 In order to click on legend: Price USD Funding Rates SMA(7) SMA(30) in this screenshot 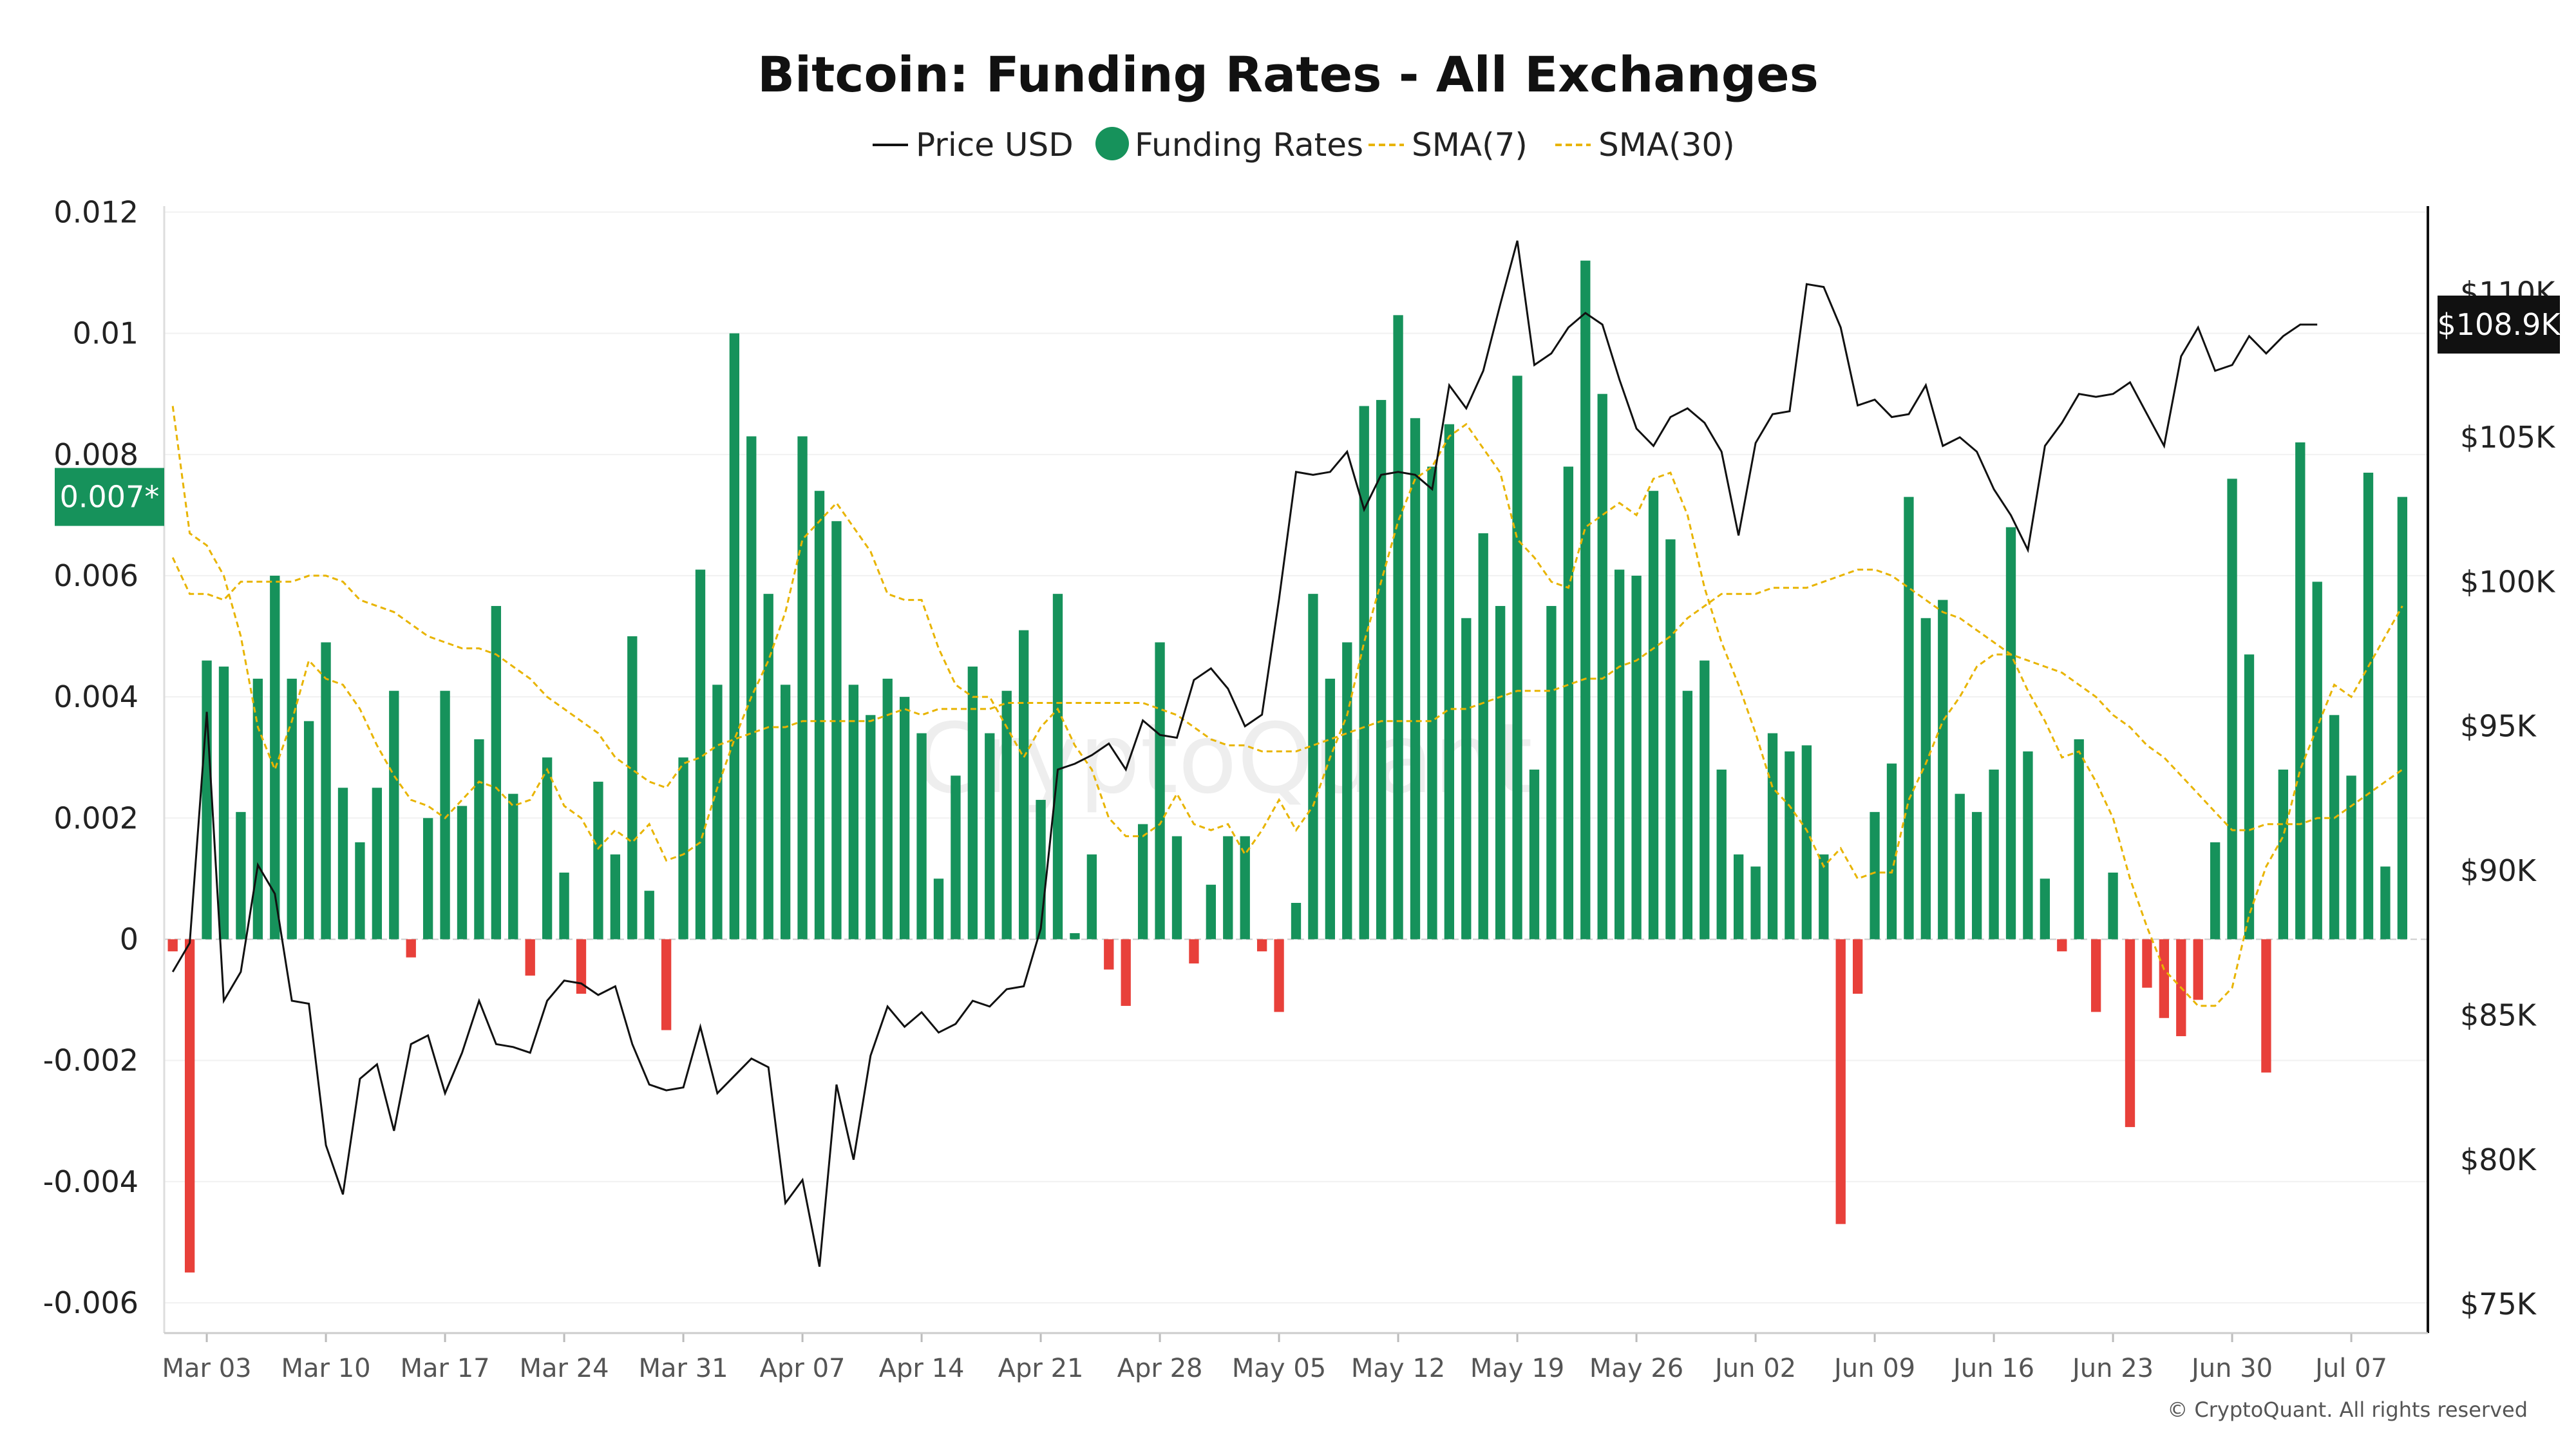, I will do `click(1304, 145)`.